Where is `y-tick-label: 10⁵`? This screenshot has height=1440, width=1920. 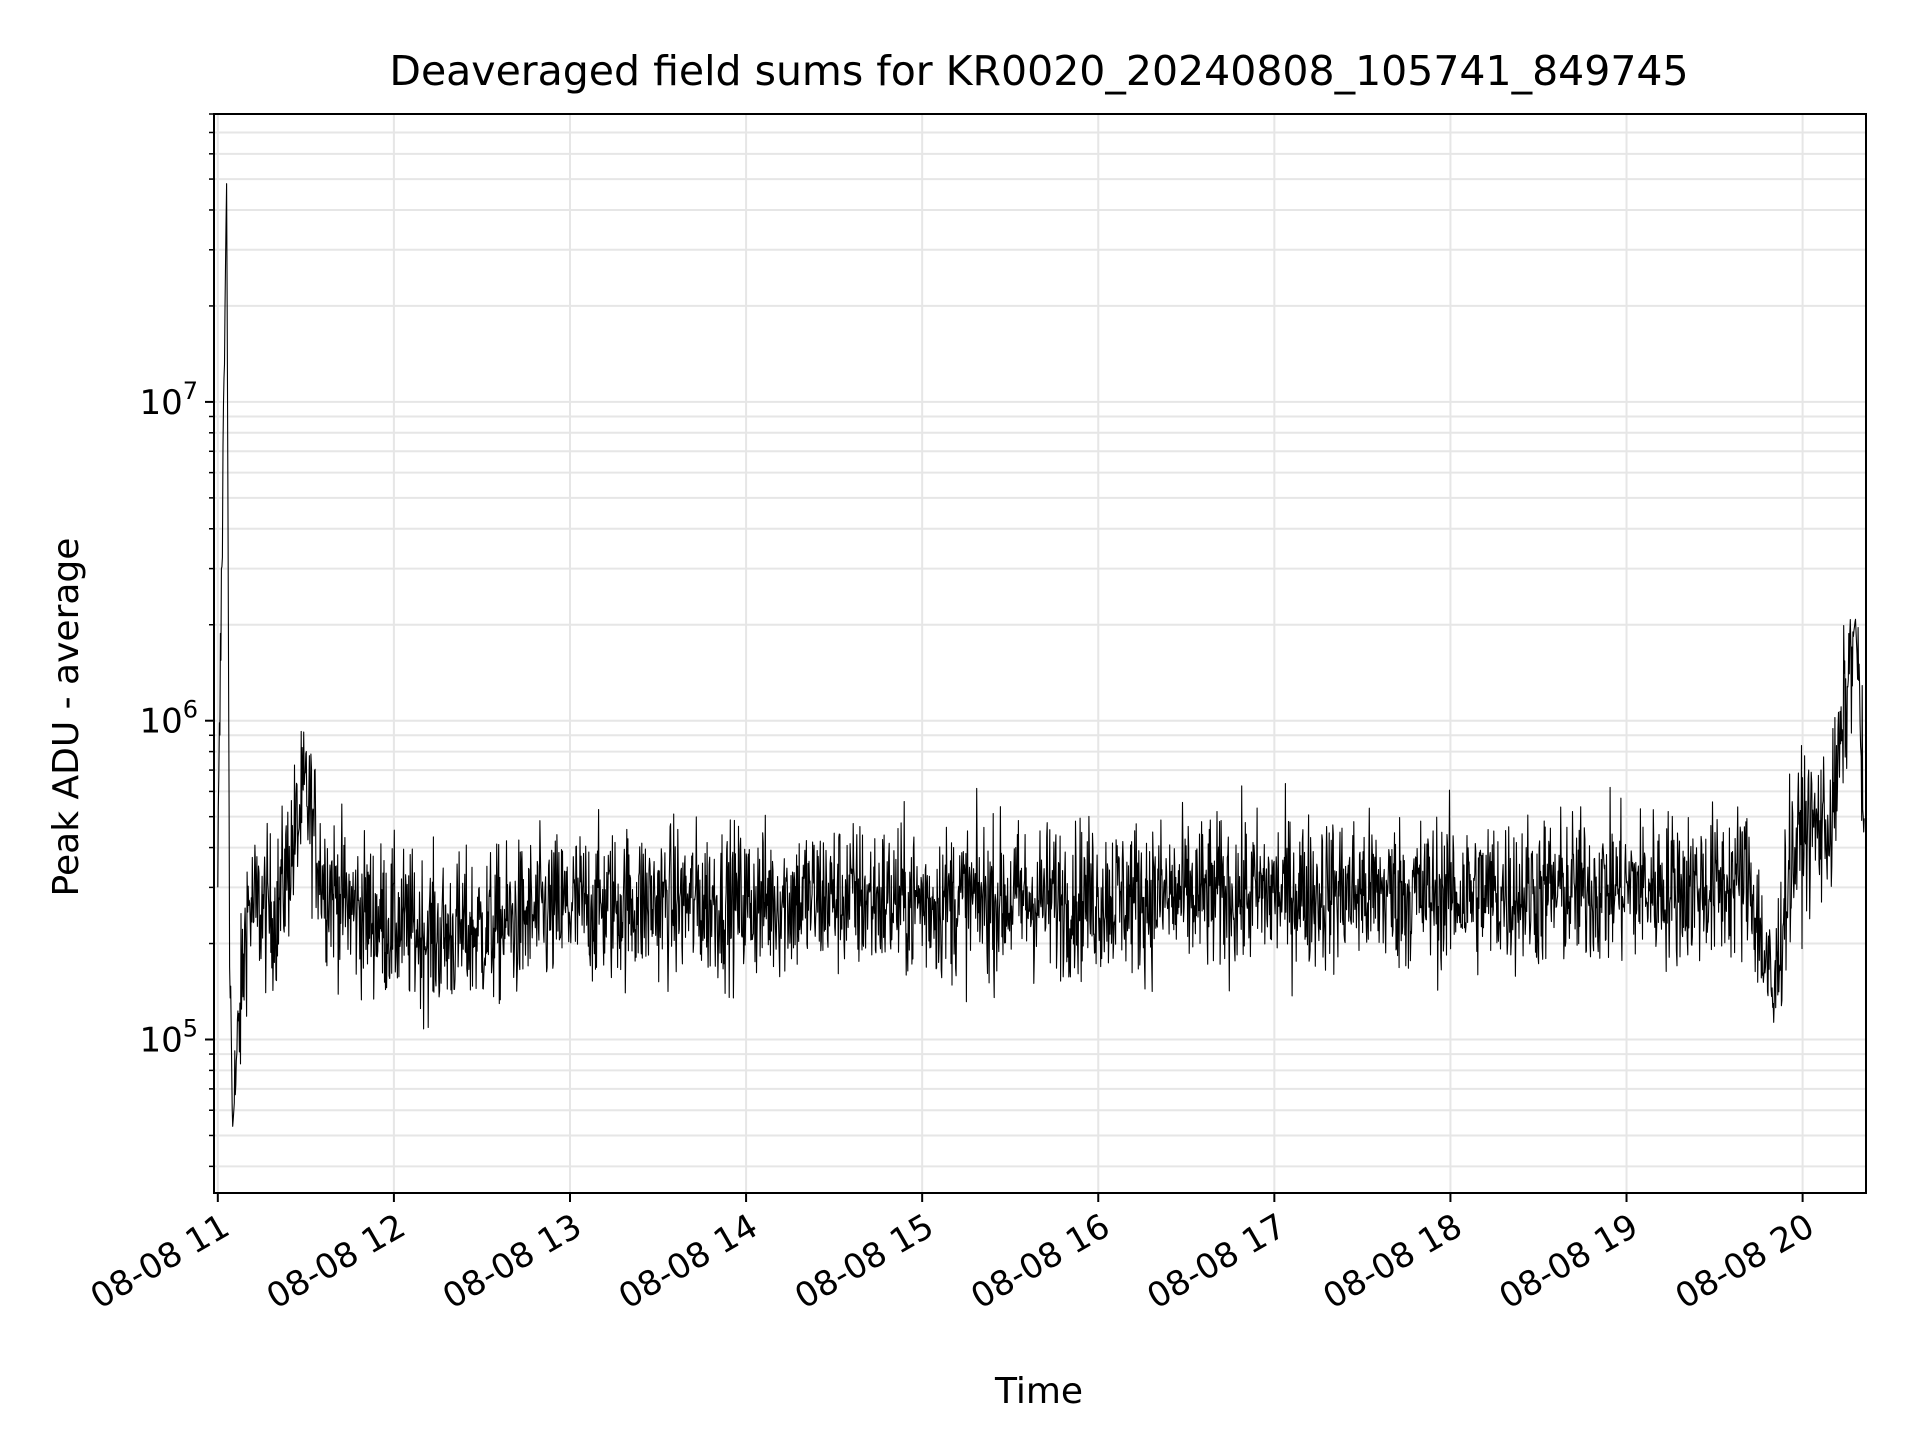
y-tick-label: 10⁵ is located at coordinates (168, 1038).